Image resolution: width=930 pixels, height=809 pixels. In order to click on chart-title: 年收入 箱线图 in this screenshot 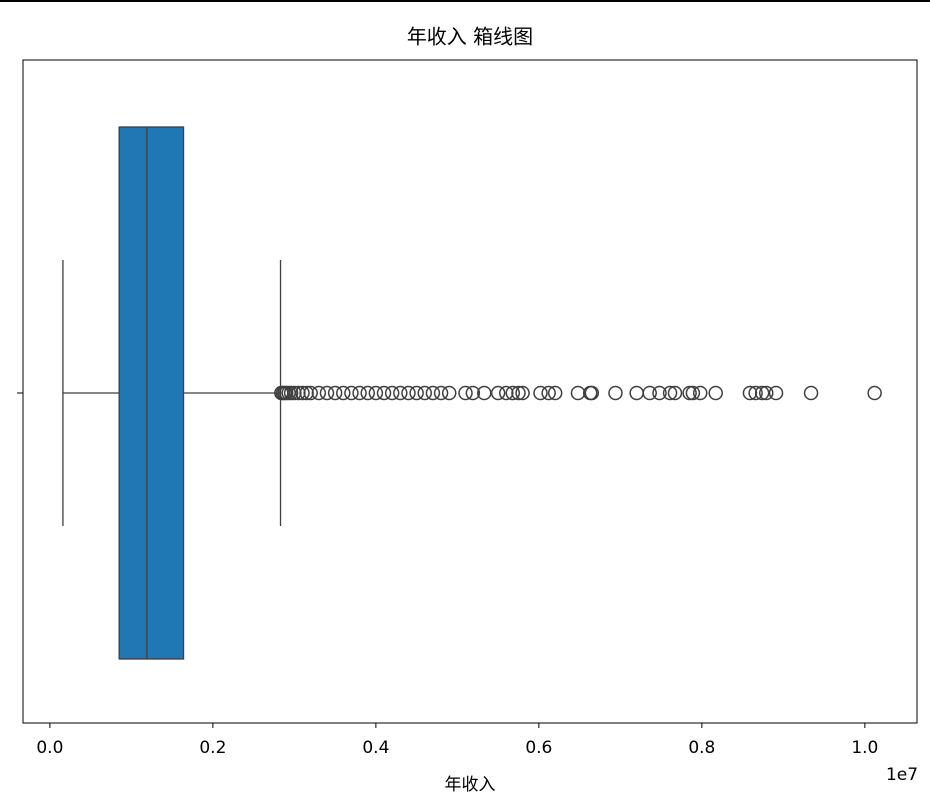, I will do `click(470, 37)`.